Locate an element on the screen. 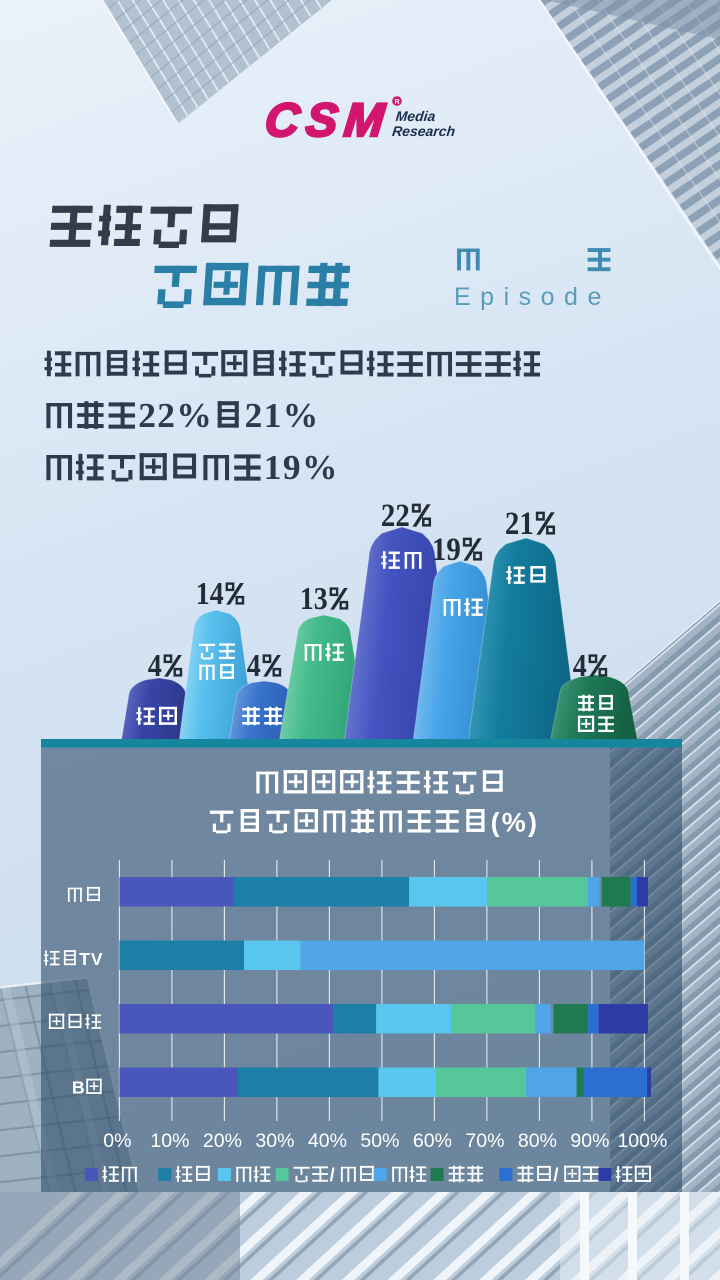 The height and width of the screenshot is (1280, 720). svg-text: TV is located at coordinates (91, 959).